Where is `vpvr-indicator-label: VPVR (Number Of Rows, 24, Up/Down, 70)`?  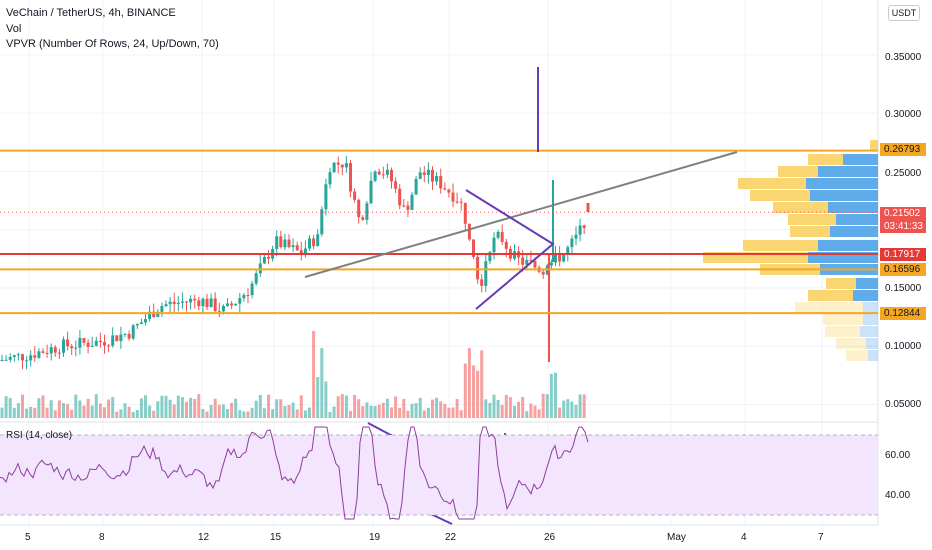 vpvr-indicator-label: VPVR (Number Of Rows, 24, Up/Down, 70) is located at coordinates (112, 44).